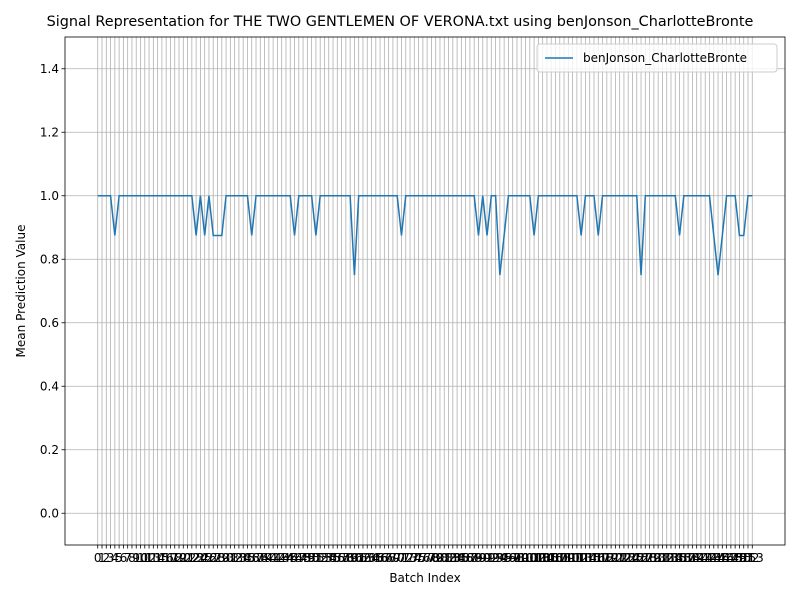 The height and width of the screenshot is (600, 800). What do you see at coordinates (619, 558) in the screenshot?
I see `x-tick-label: 122` at bounding box center [619, 558].